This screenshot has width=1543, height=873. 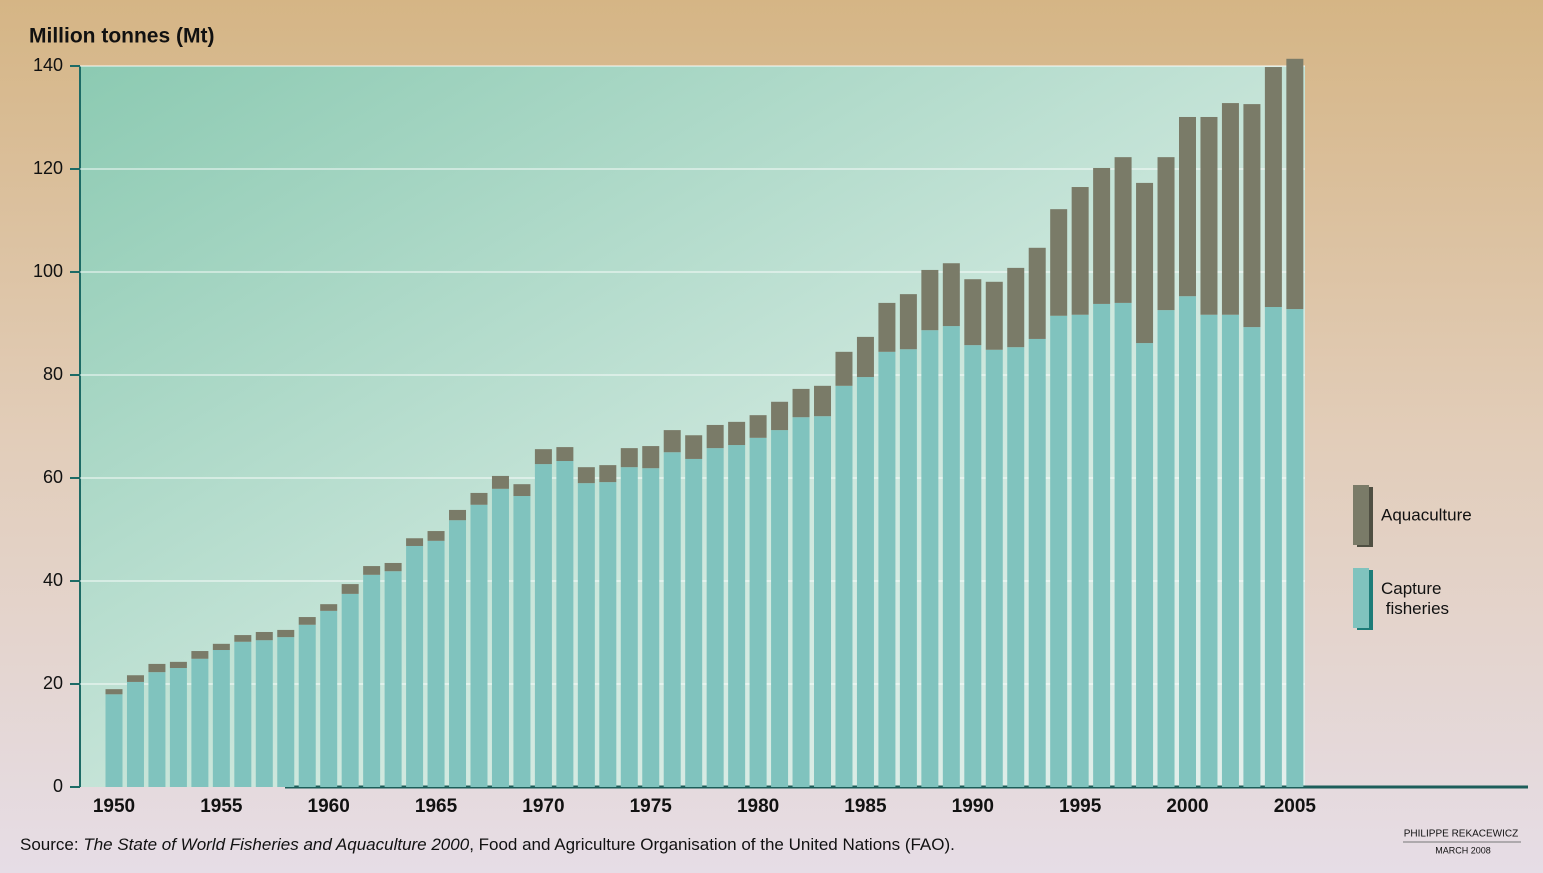 I want to click on x-tick-label: 1990, so click(x=973, y=806).